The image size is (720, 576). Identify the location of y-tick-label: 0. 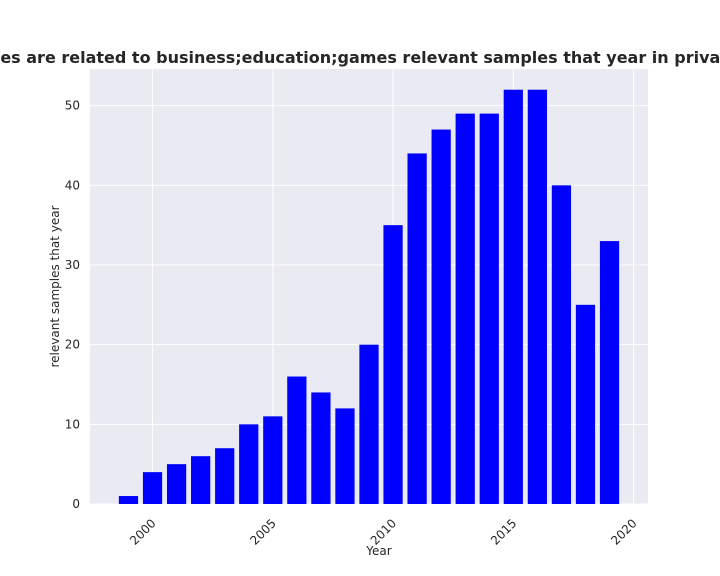
(76, 504).